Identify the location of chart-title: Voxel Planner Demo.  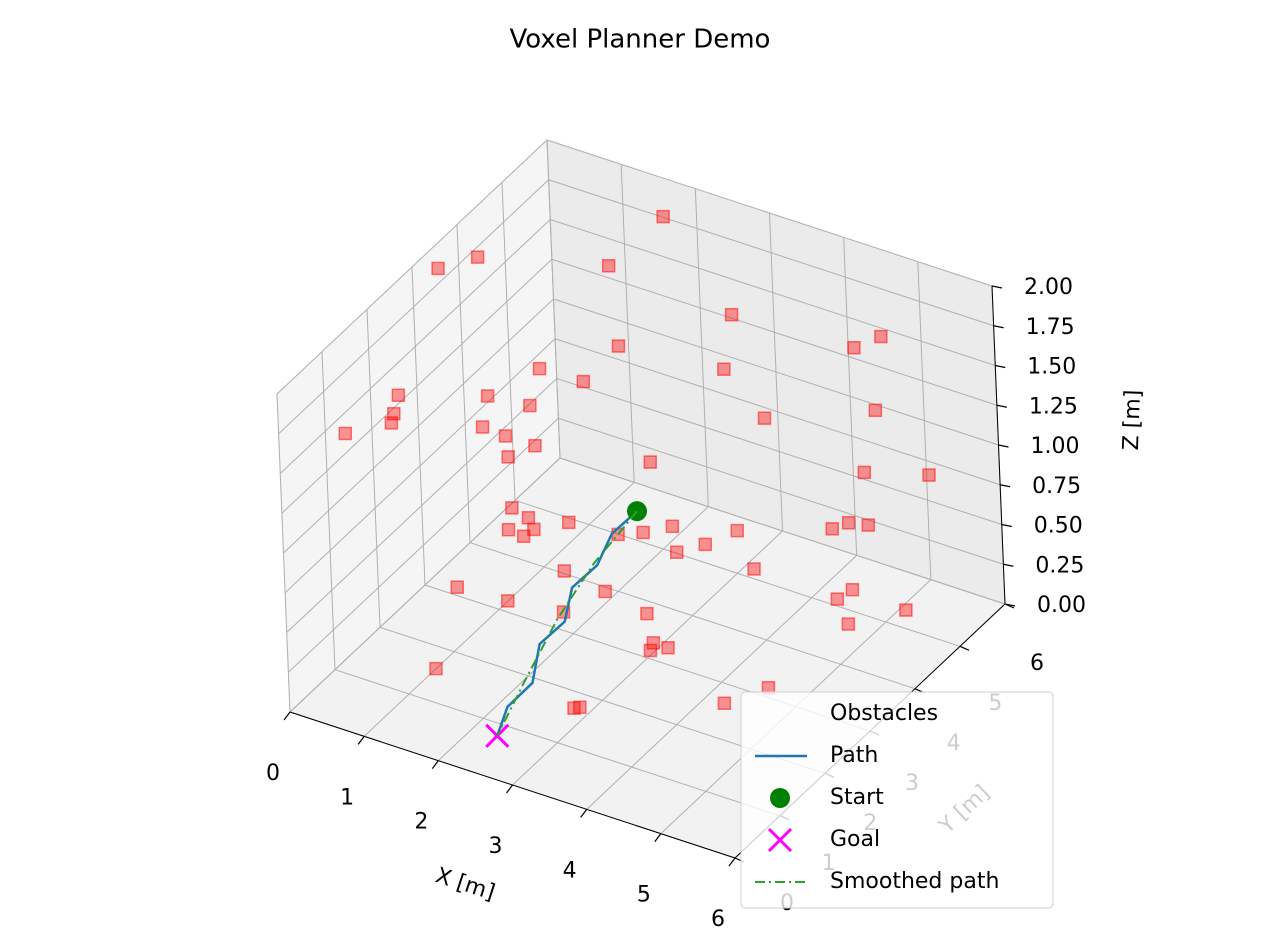
(640, 40).